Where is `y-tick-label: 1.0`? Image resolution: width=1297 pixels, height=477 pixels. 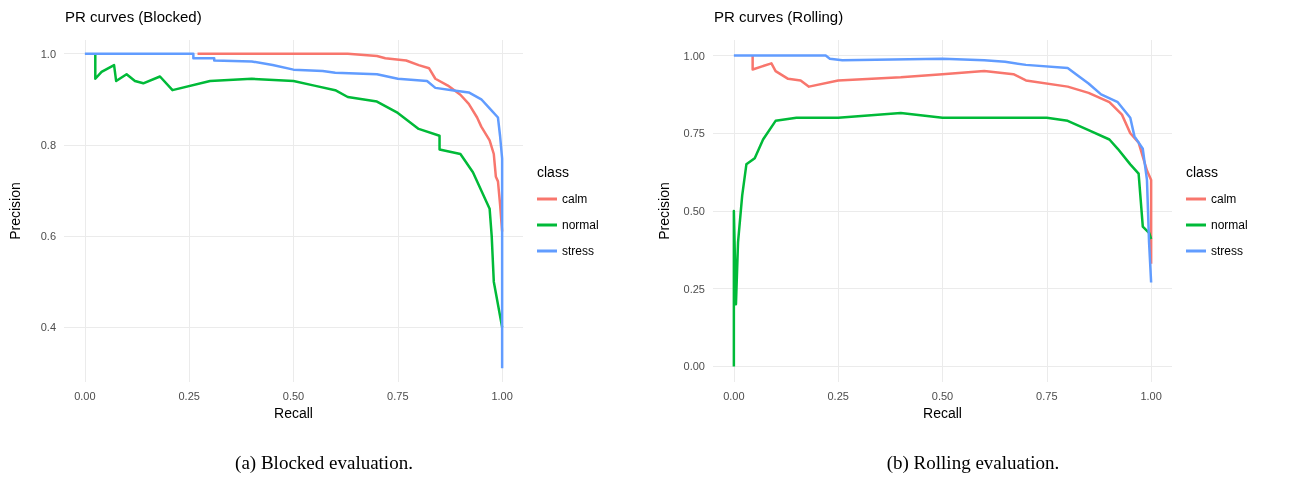 y-tick-label: 1.0 is located at coordinates (48, 53).